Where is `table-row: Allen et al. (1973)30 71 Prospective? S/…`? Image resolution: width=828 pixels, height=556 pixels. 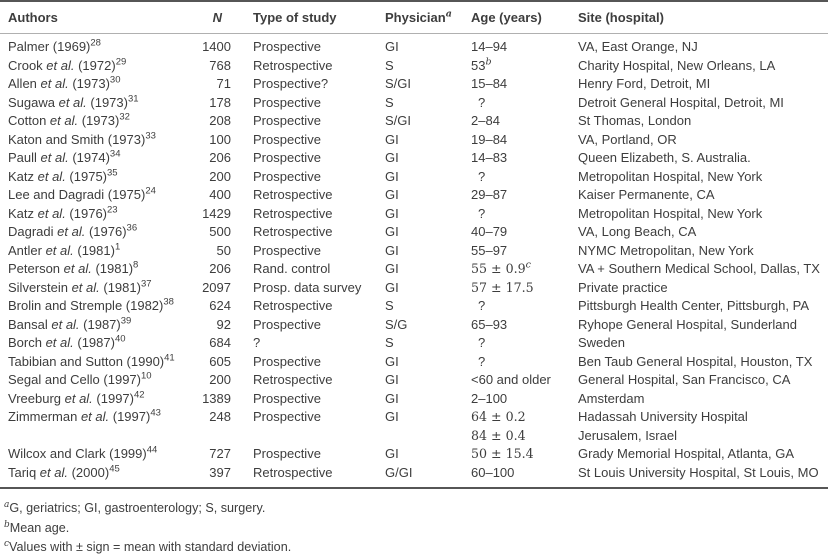
table-row: Allen et al. (1973)30 71 Prospective? S/… is located at coordinates (414, 84).